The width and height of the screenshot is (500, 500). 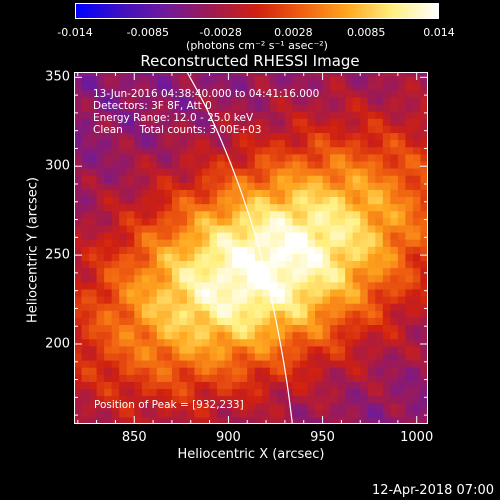 What do you see at coordinates (169, 405) in the screenshot?
I see `peak-position-label: Position of Peak = [932,233]` at bounding box center [169, 405].